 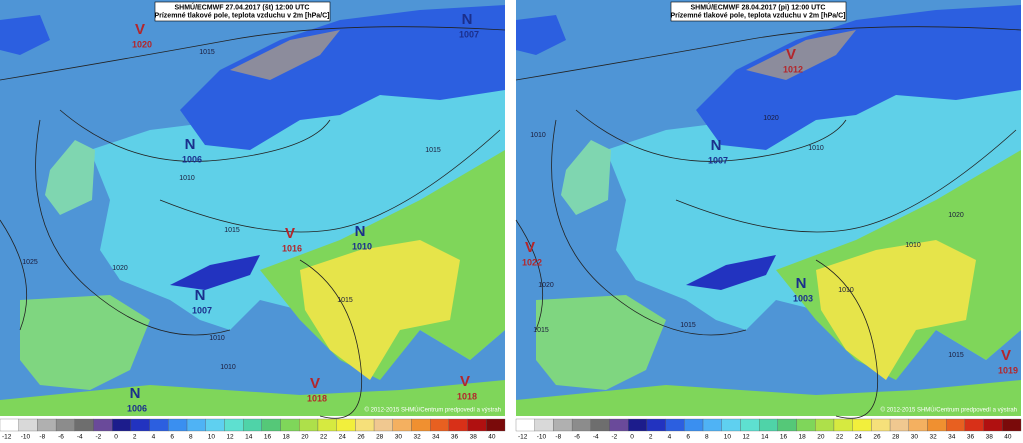 What do you see at coordinates (803, 298) in the screenshot?
I see `pressure-value: 1003` at bounding box center [803, 298].